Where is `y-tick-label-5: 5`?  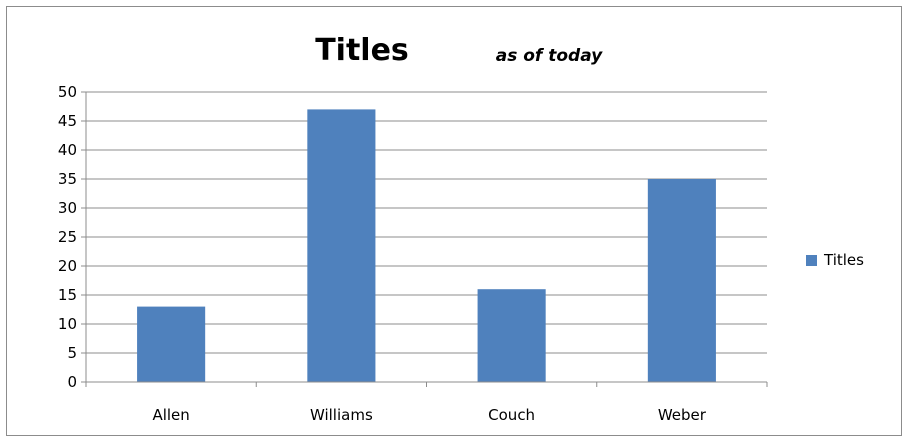 y-tick-label-5: 5 is located at coordinates (72, 353).